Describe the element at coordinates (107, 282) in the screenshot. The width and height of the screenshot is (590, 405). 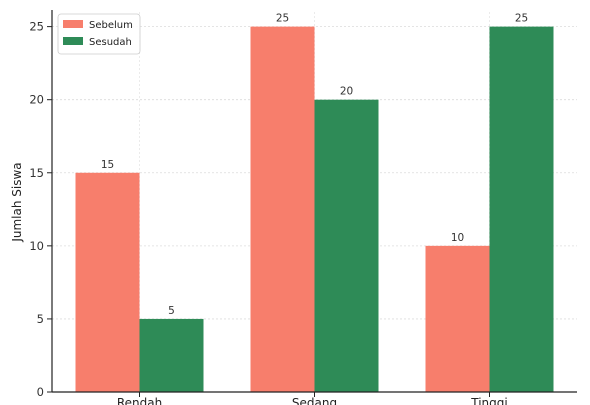
I see `bar-sebelum-rendah` at that location.